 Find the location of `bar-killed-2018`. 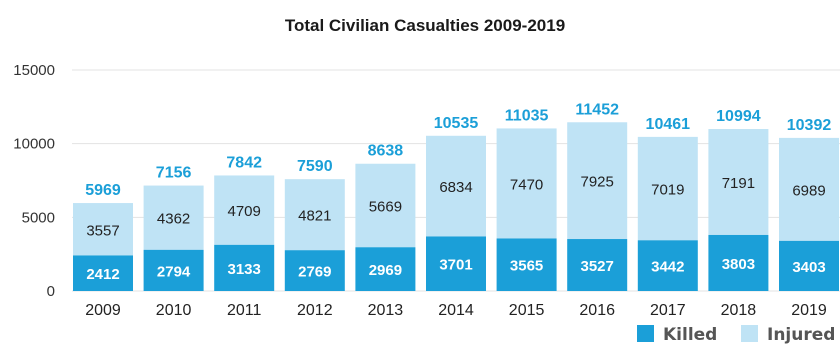

bar-killed-2018 is located at coordinates (738, 262).